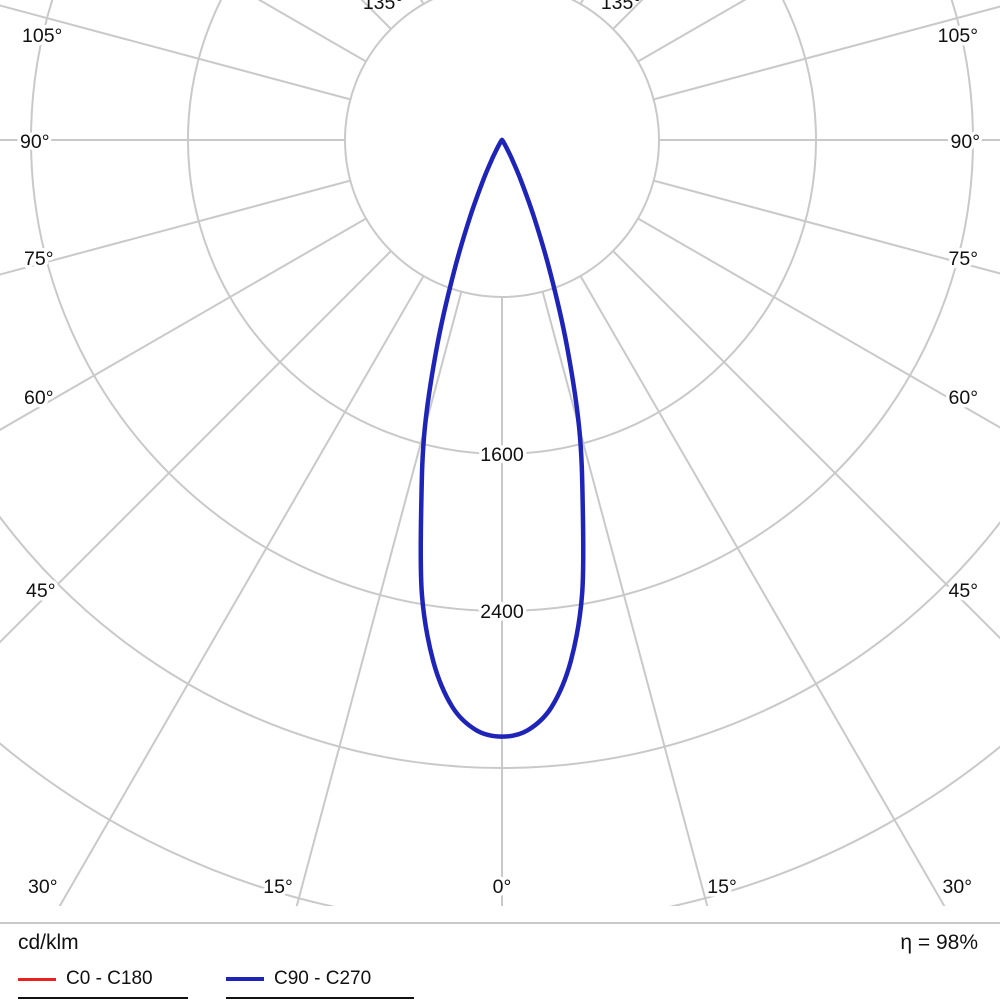 The height and width of the screenshot is (1000, 1000). What do you see at coordinates (502, 612) in the screenshot?
I see `radial-value-label: 2400` at bounding box center [502, 612].